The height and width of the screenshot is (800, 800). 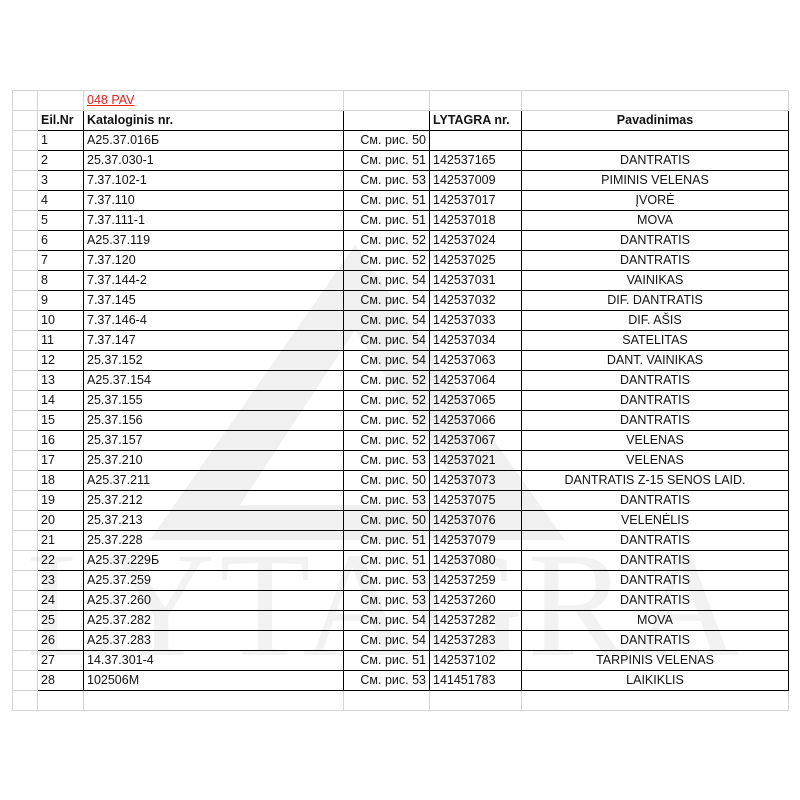 I want to click on cell-lytagra: 142537282, so click(x=475, y=620).